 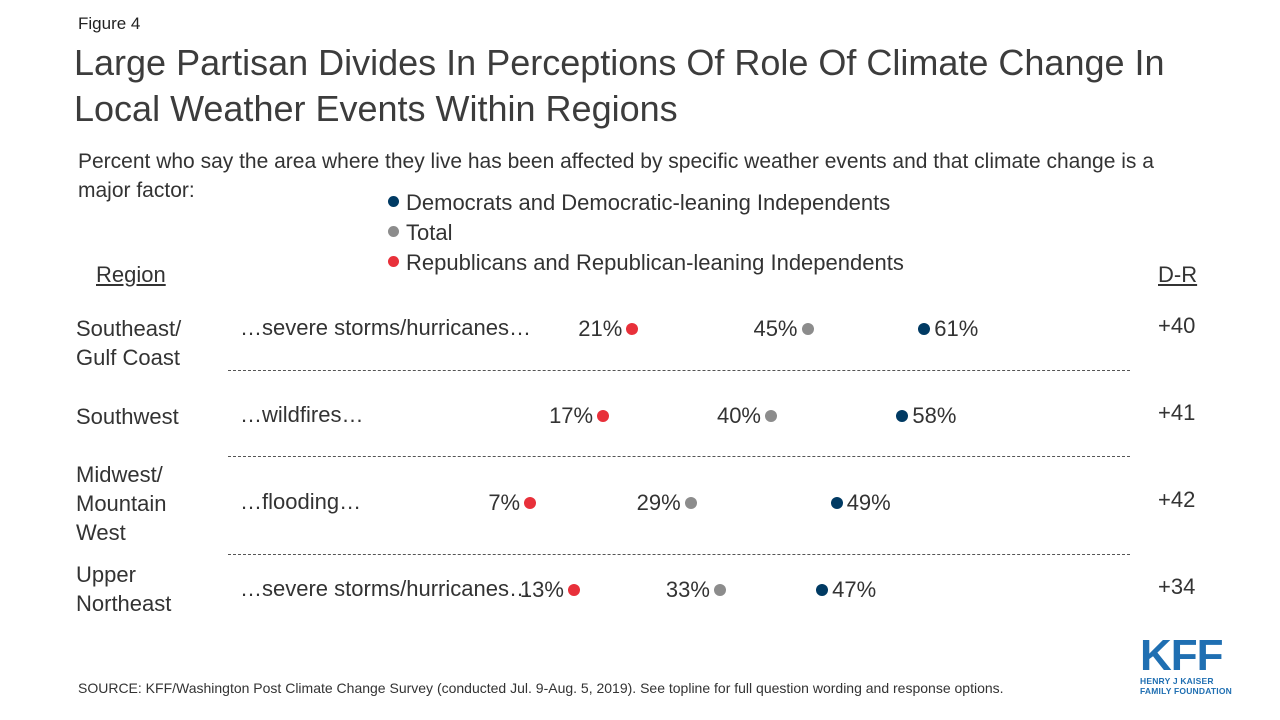 What do you see at coordinates (658, 502) in the screenshot?
I see `data-label-total: 29%` at bounding box center [658, 502].